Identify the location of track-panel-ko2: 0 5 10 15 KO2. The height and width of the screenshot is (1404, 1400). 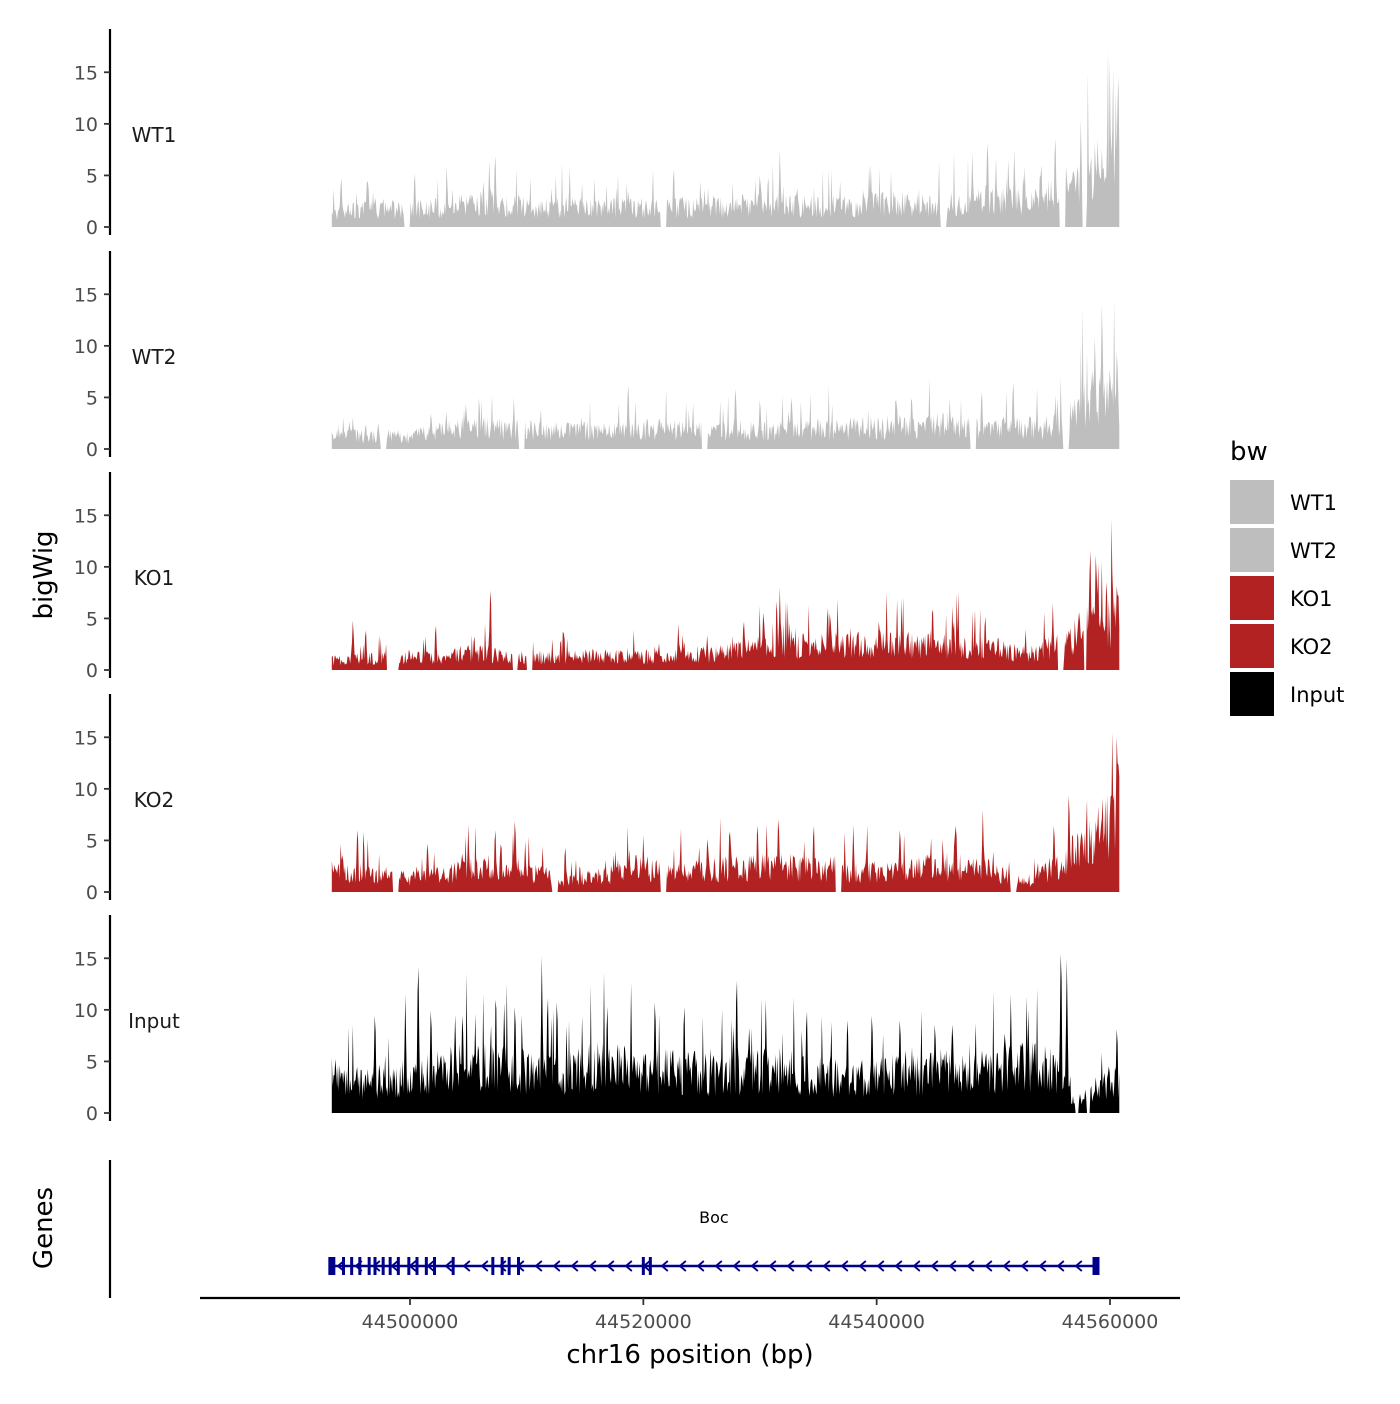
(597, 799).